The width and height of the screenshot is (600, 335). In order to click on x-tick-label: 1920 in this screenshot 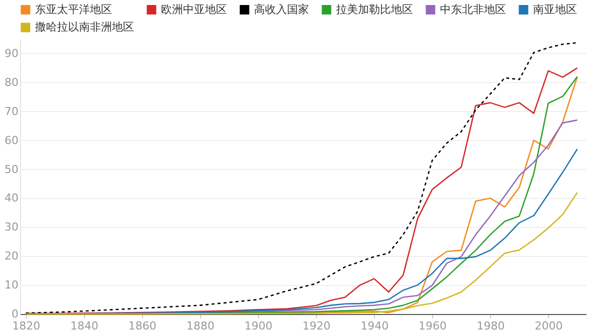, I will do `click(316, 326)`.